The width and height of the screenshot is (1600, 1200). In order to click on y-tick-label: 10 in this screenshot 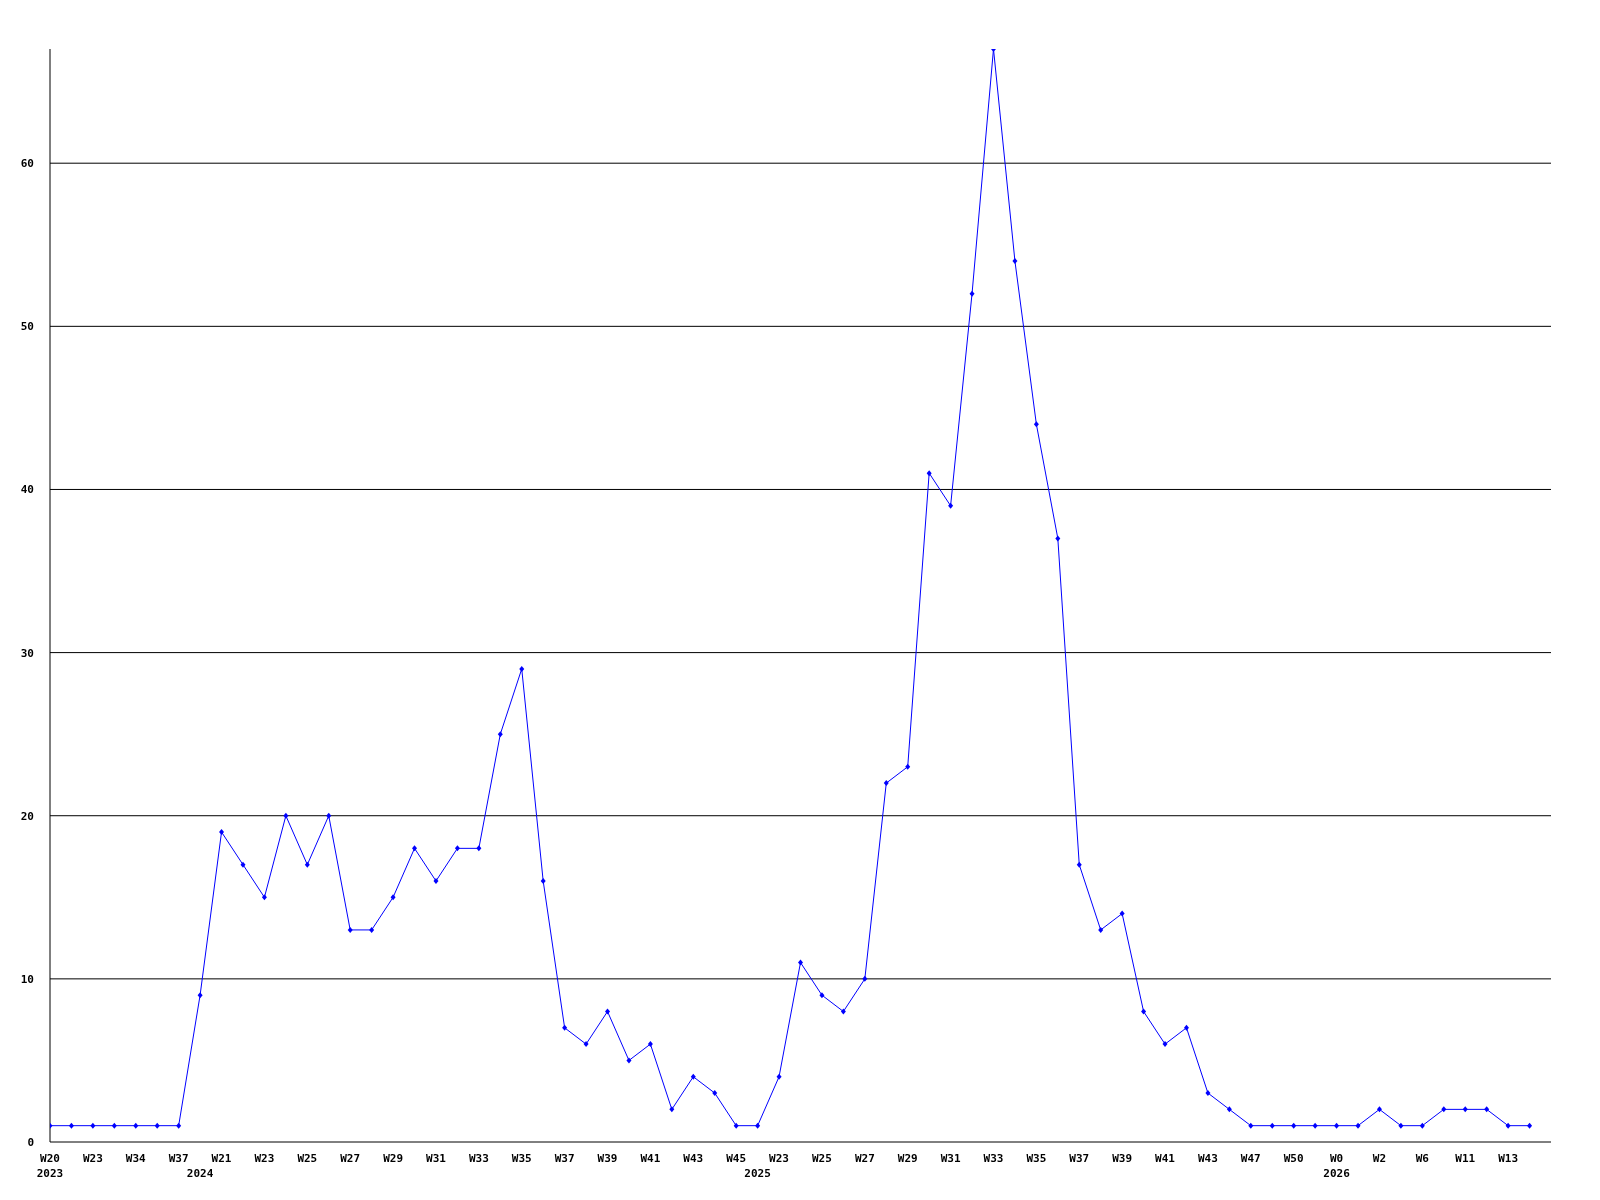, I will do `click(27, 979)`.